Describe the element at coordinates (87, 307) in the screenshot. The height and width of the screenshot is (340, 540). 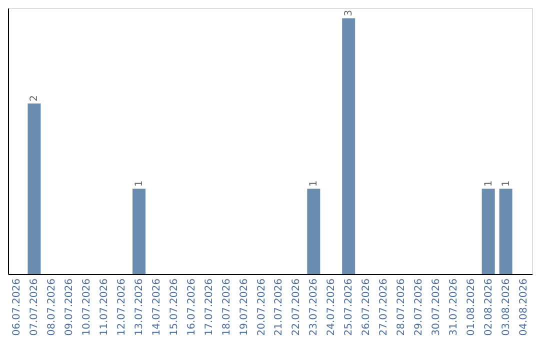
I see `x-tick-label: 10.07.2026` at that location.